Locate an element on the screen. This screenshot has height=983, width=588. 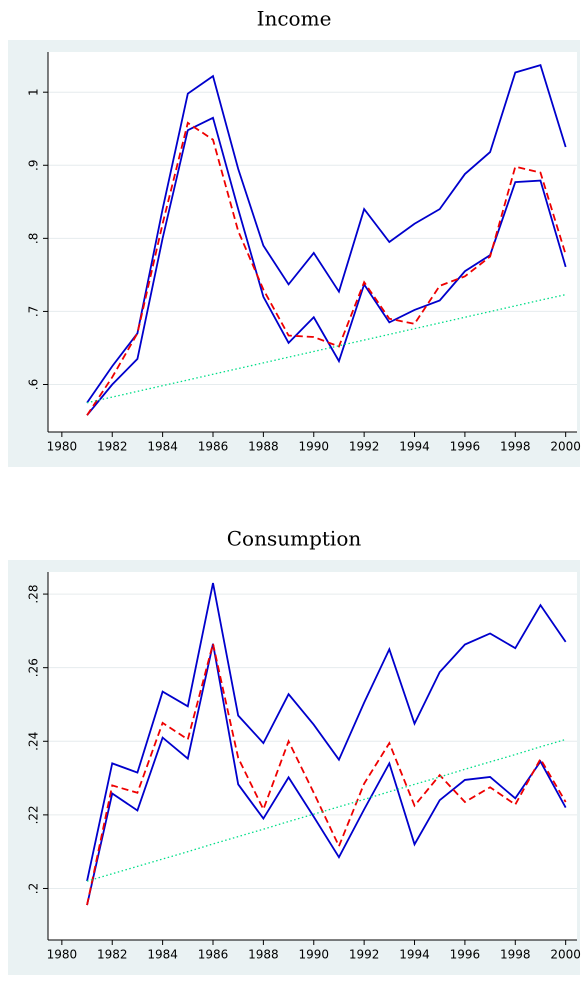
y-tick-label: .7 is located at coordinates (34, 311).